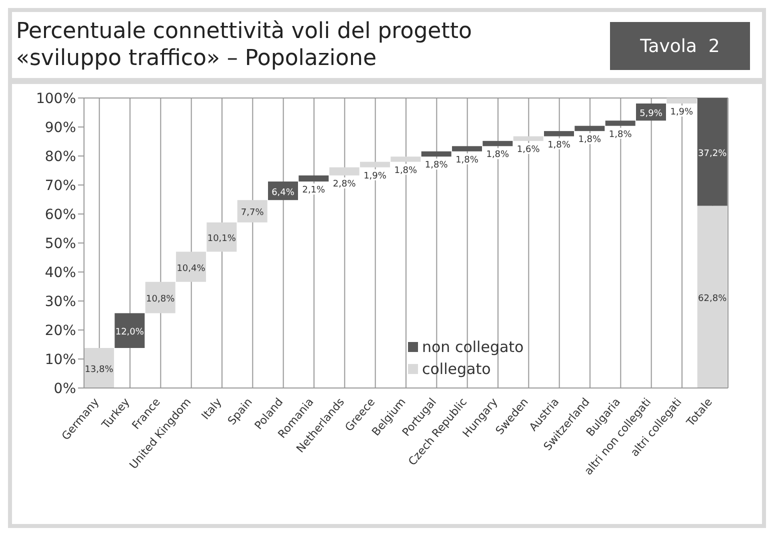 The image size is (776, 539). Describe the element at coordinates (60, 244) in the screenshot. I see `y-tick-label: 50%` at that location.